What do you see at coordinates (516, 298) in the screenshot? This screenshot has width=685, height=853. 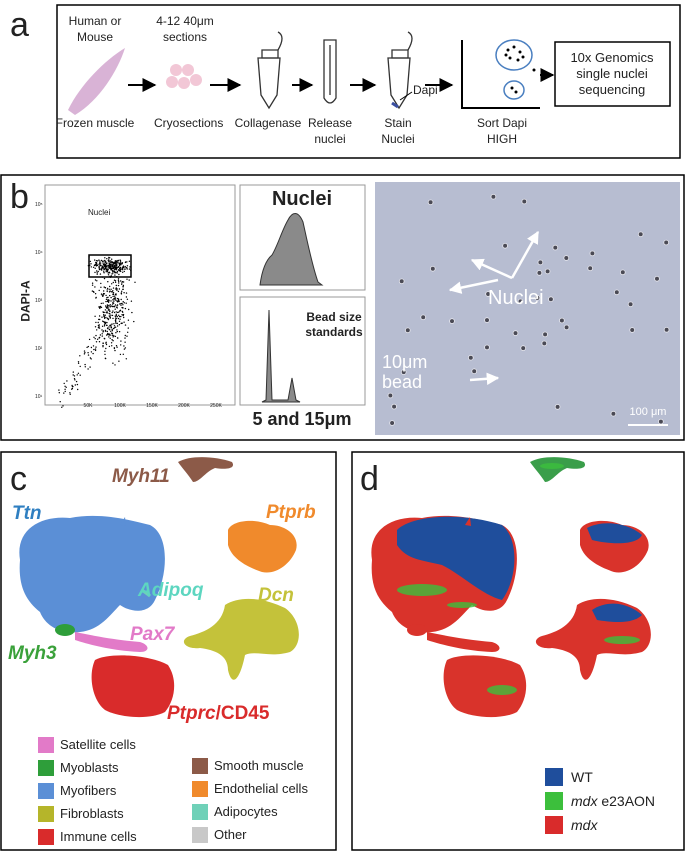 I see `image-label: Nuclei` at bounding box center [516, 298].